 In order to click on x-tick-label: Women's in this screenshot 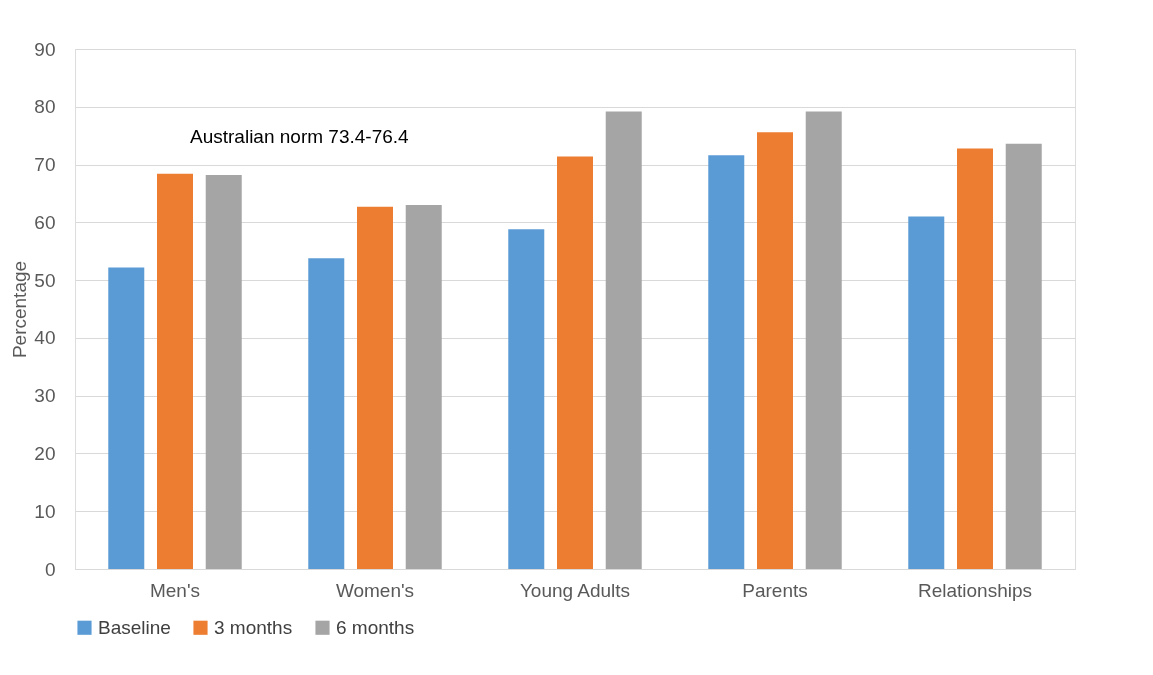, I will do `click(375, 590)`.